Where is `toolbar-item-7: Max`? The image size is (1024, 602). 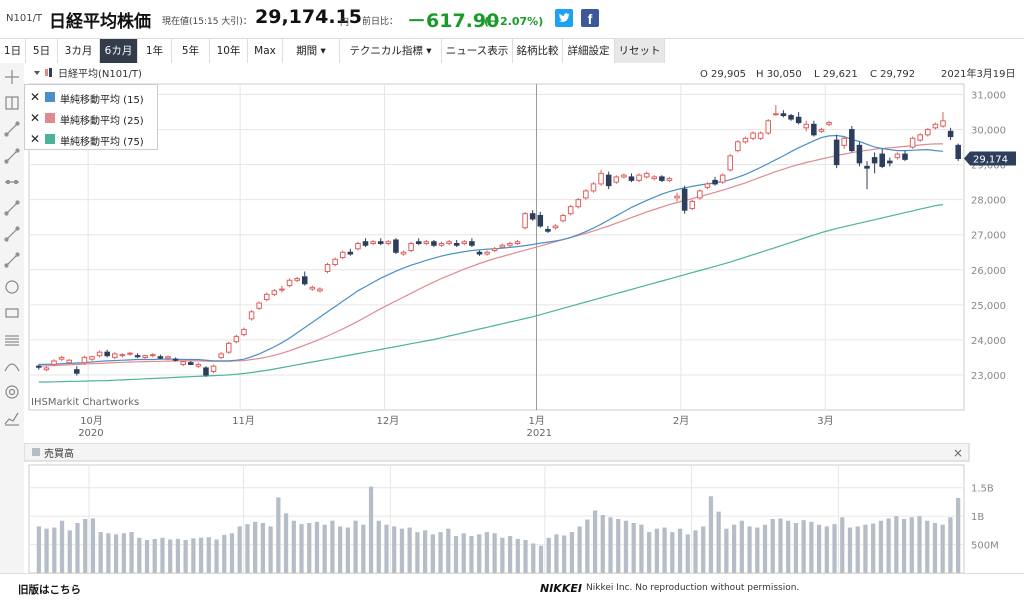 toolbar-item-7: Max is located at coordinates (265, 51).